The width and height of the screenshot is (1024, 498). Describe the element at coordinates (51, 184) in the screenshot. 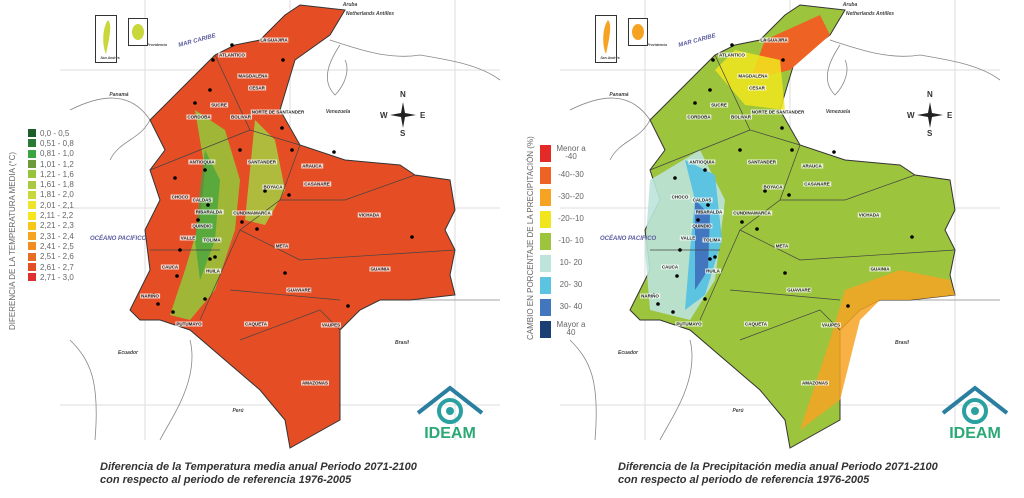

I see `legend-item: 1,61 - 1,8` at that location.